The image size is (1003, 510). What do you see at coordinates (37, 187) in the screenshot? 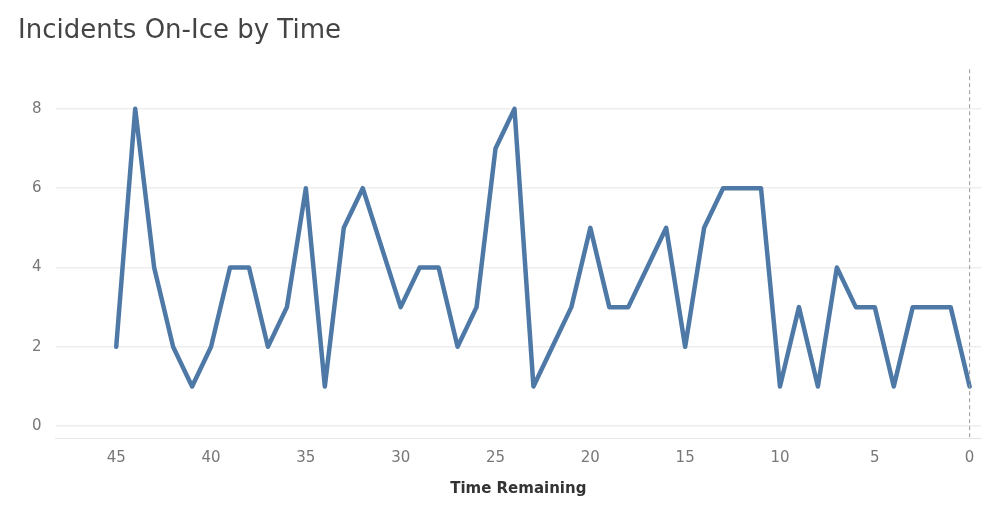
I see `y-tick-label: 6` at bounding box center [37, 187].